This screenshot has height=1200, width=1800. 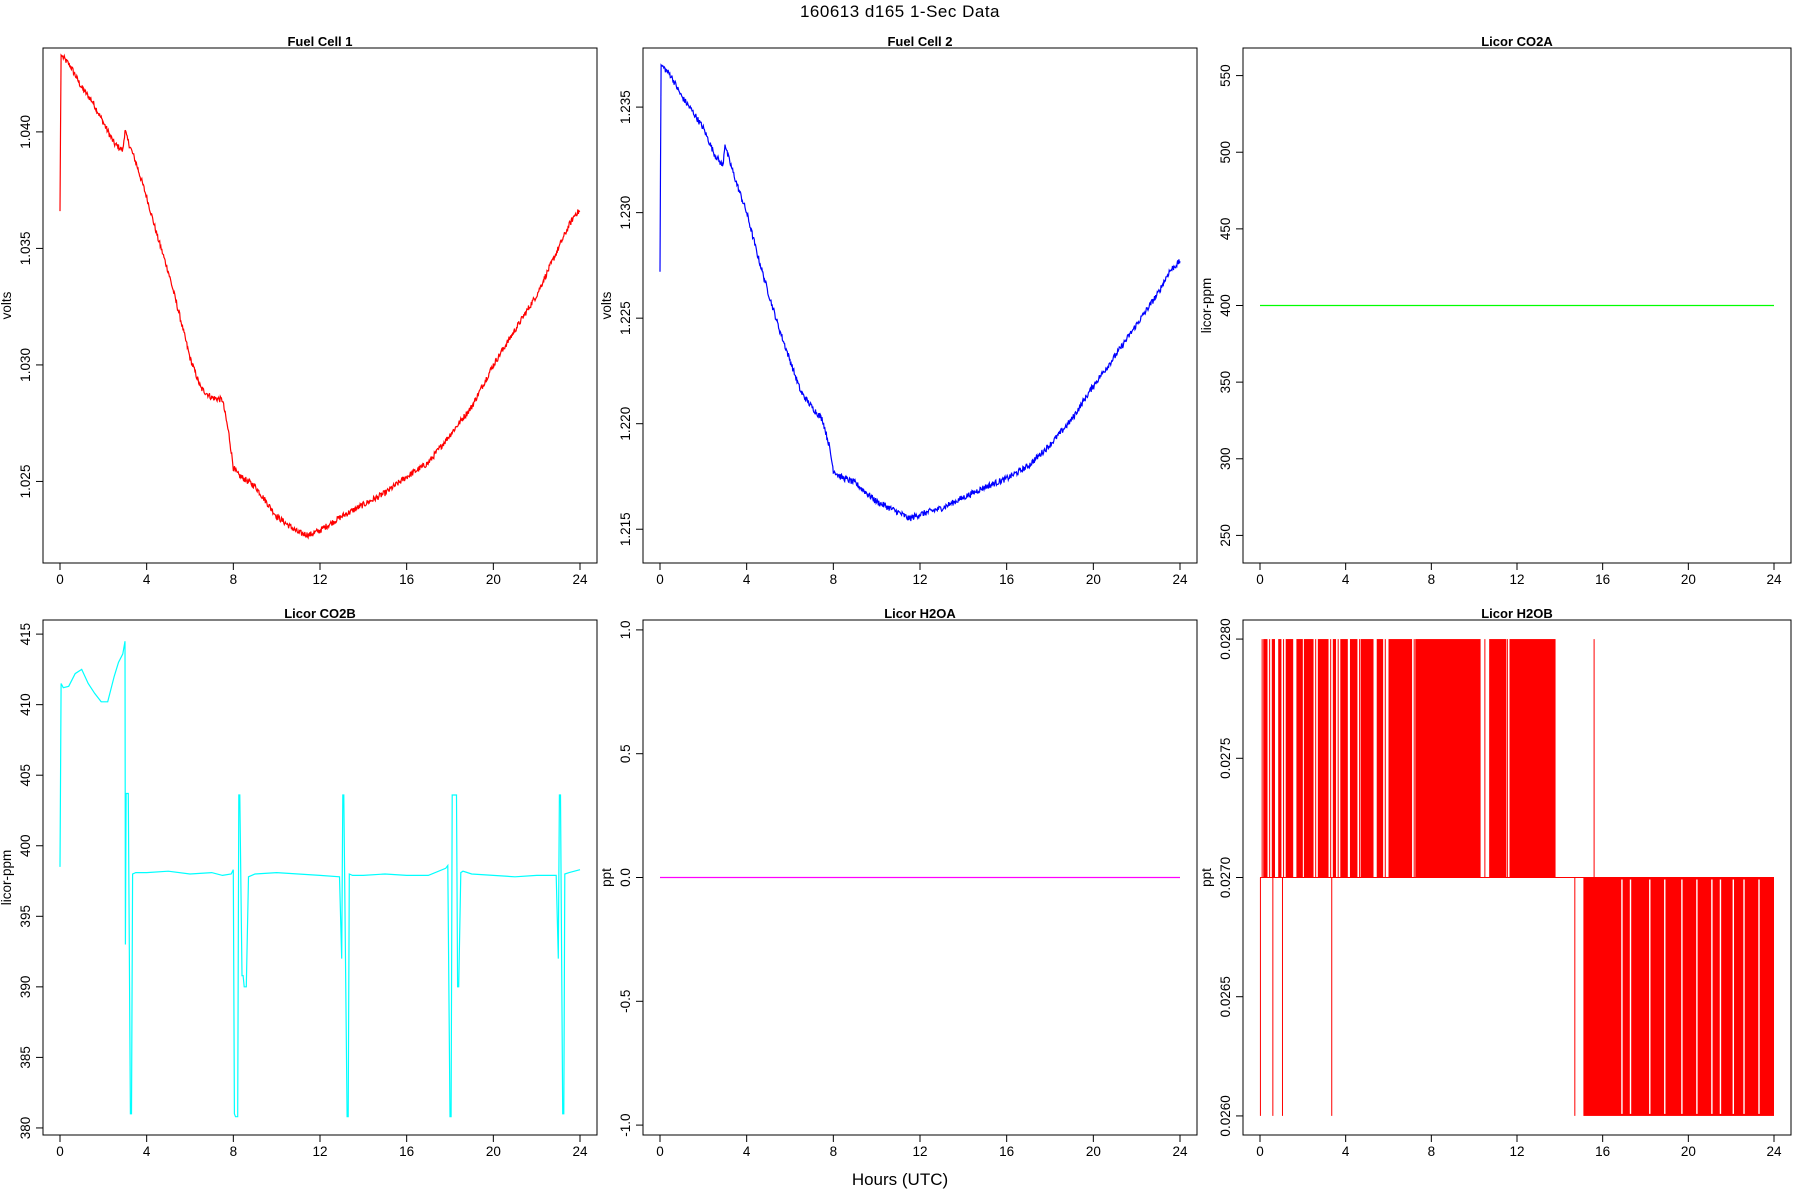 What do you see at coordinates (25, 1057) in the screenshot?
I see `y-tick-label: 385` at bounding box center [25, 1057].